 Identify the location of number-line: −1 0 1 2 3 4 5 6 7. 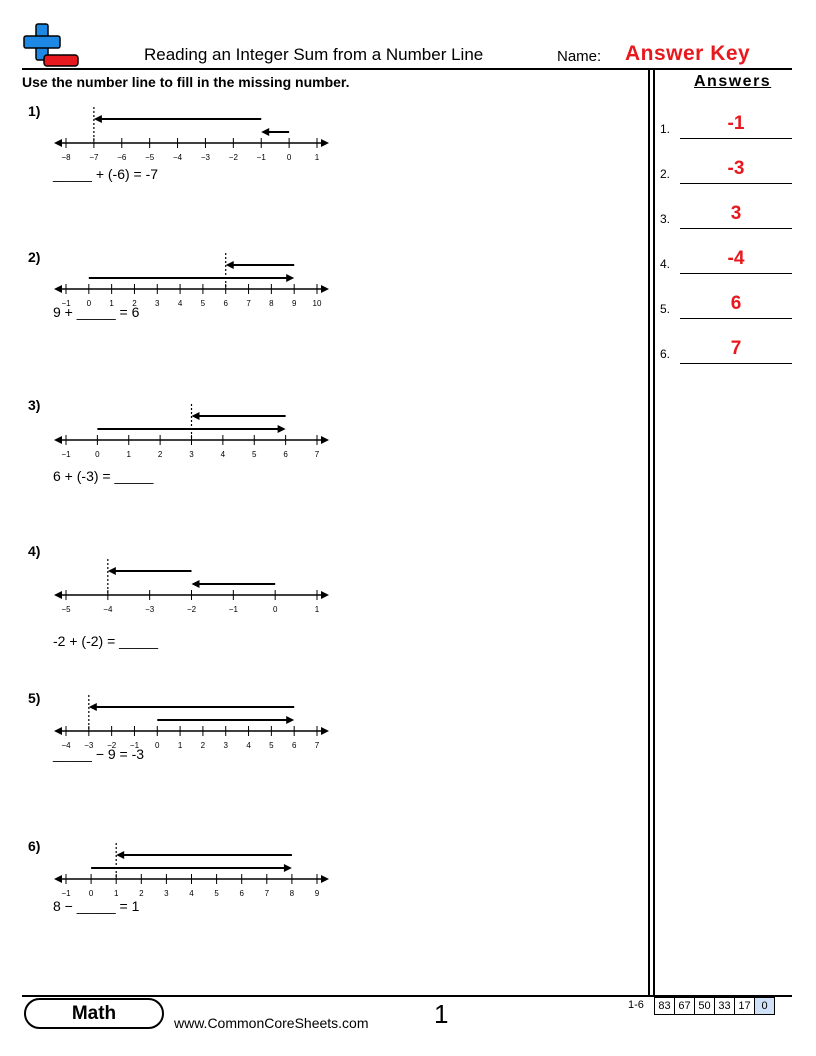
(191, 431).